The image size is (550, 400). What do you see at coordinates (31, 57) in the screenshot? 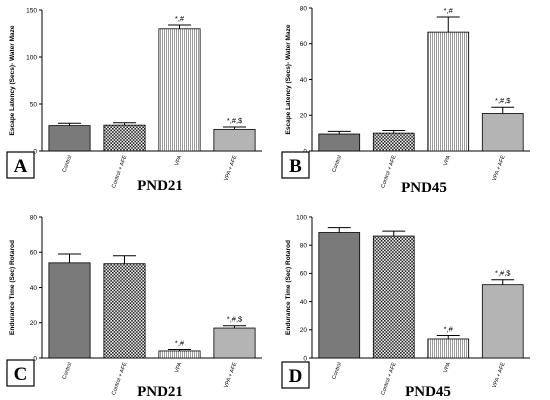
I see `panel-a-y-tick-label: 100` at bounding box center [31, 57].